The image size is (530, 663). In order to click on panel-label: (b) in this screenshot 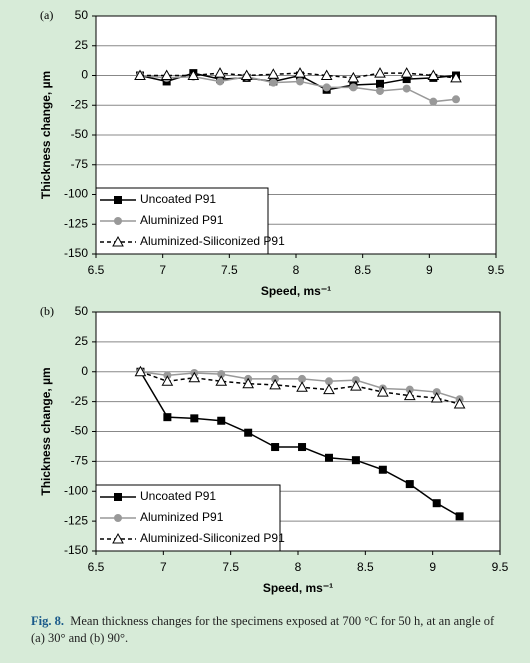, I will do `click(47, 311)`.